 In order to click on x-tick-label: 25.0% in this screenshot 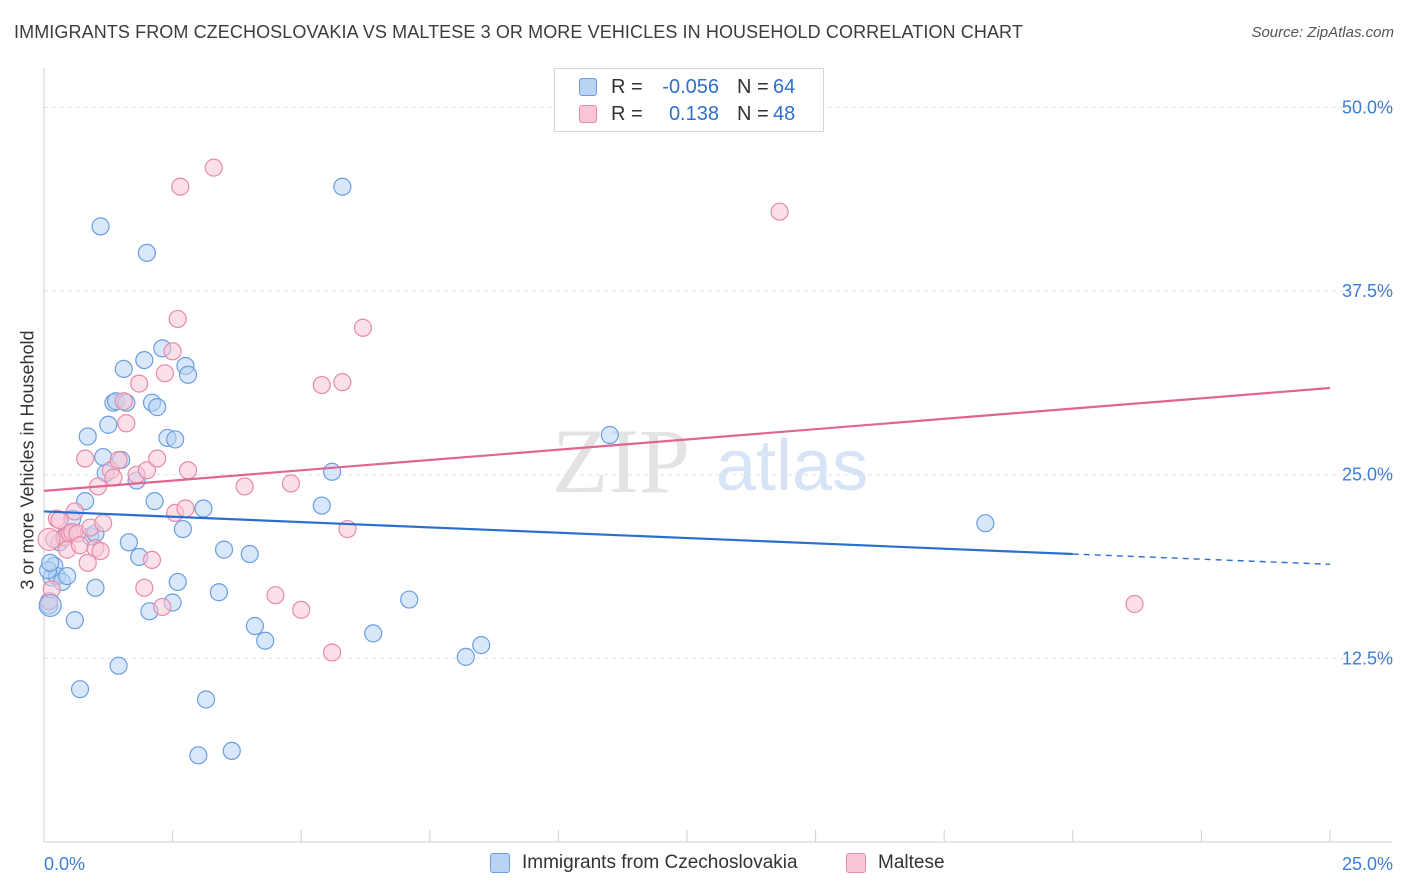, I will do `click(1367, 864)`.